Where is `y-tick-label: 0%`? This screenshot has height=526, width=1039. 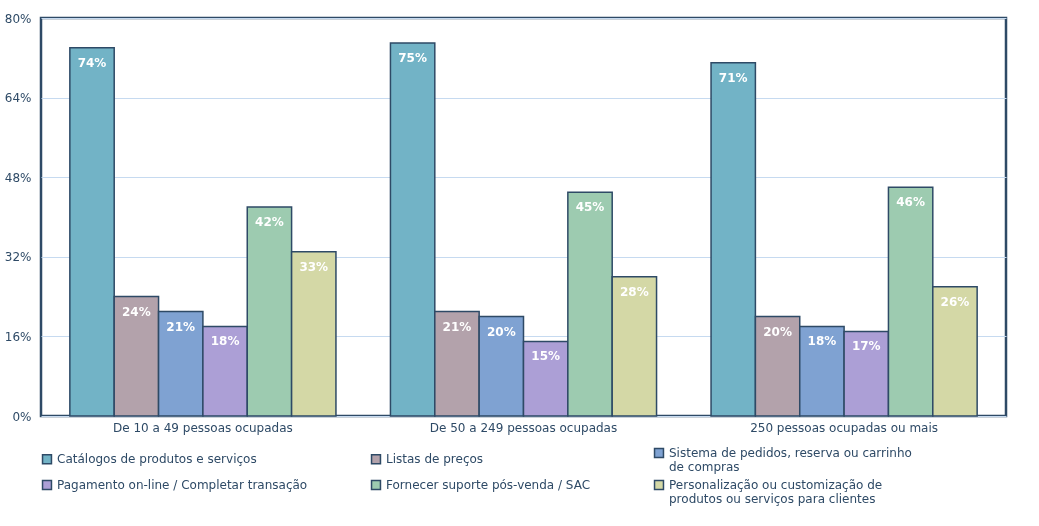
y-tick-label: 0% is located at coordinates (22, 416).